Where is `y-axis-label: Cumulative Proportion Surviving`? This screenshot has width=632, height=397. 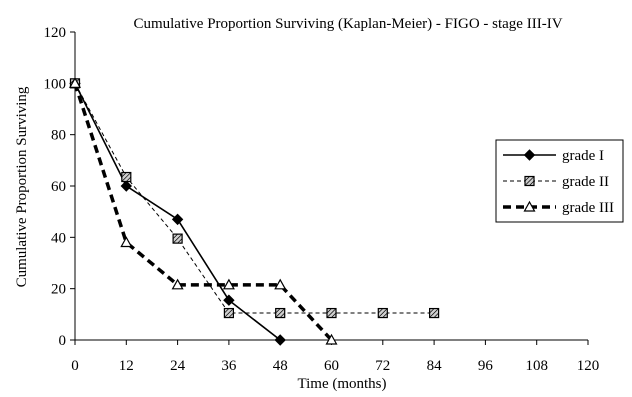
y-axis-label: Cumulative Proportion Surviving is located at coordinates (22, 186).